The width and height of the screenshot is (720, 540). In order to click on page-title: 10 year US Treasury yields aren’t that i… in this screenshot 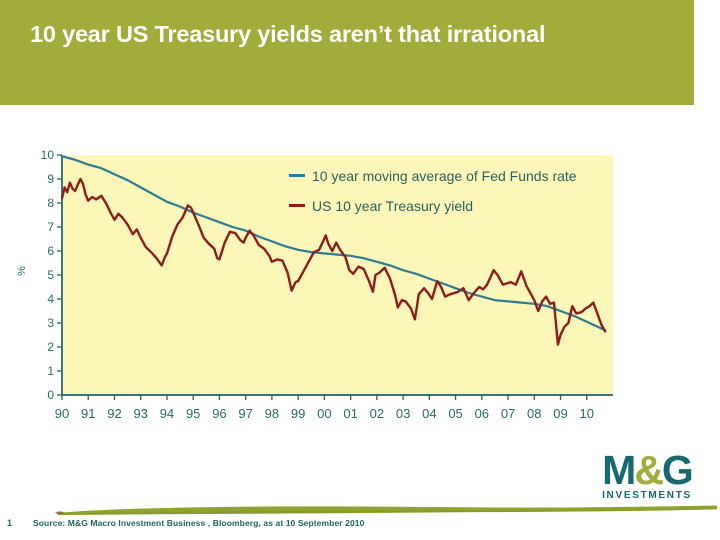, I will do `click(288, 34)`.